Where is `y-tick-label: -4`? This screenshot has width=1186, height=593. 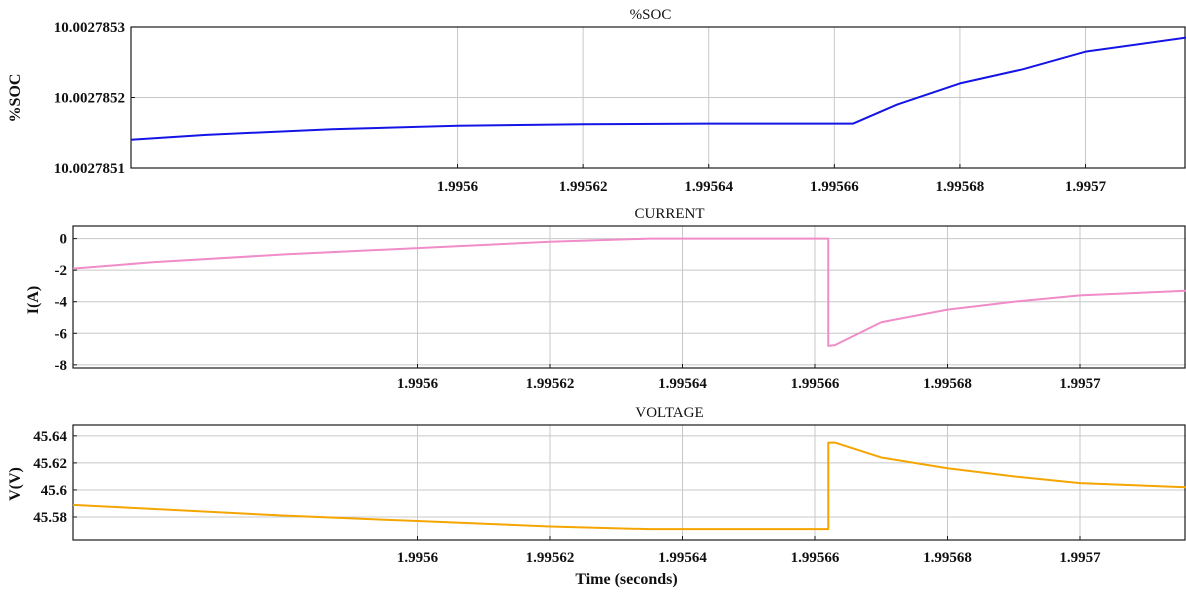
y-tick-label: -4 is located at coordinates (61, 303).